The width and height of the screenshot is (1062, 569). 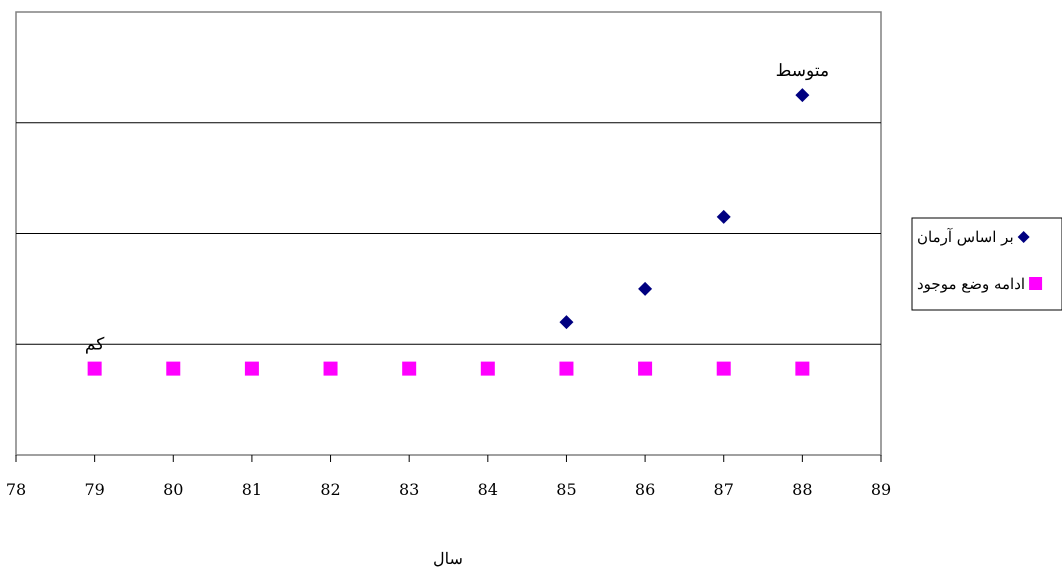 What do you see at coordinates (16, 489) in the screenshot?
I see `x-tick-label: 78` at bounding box center [16, 489].